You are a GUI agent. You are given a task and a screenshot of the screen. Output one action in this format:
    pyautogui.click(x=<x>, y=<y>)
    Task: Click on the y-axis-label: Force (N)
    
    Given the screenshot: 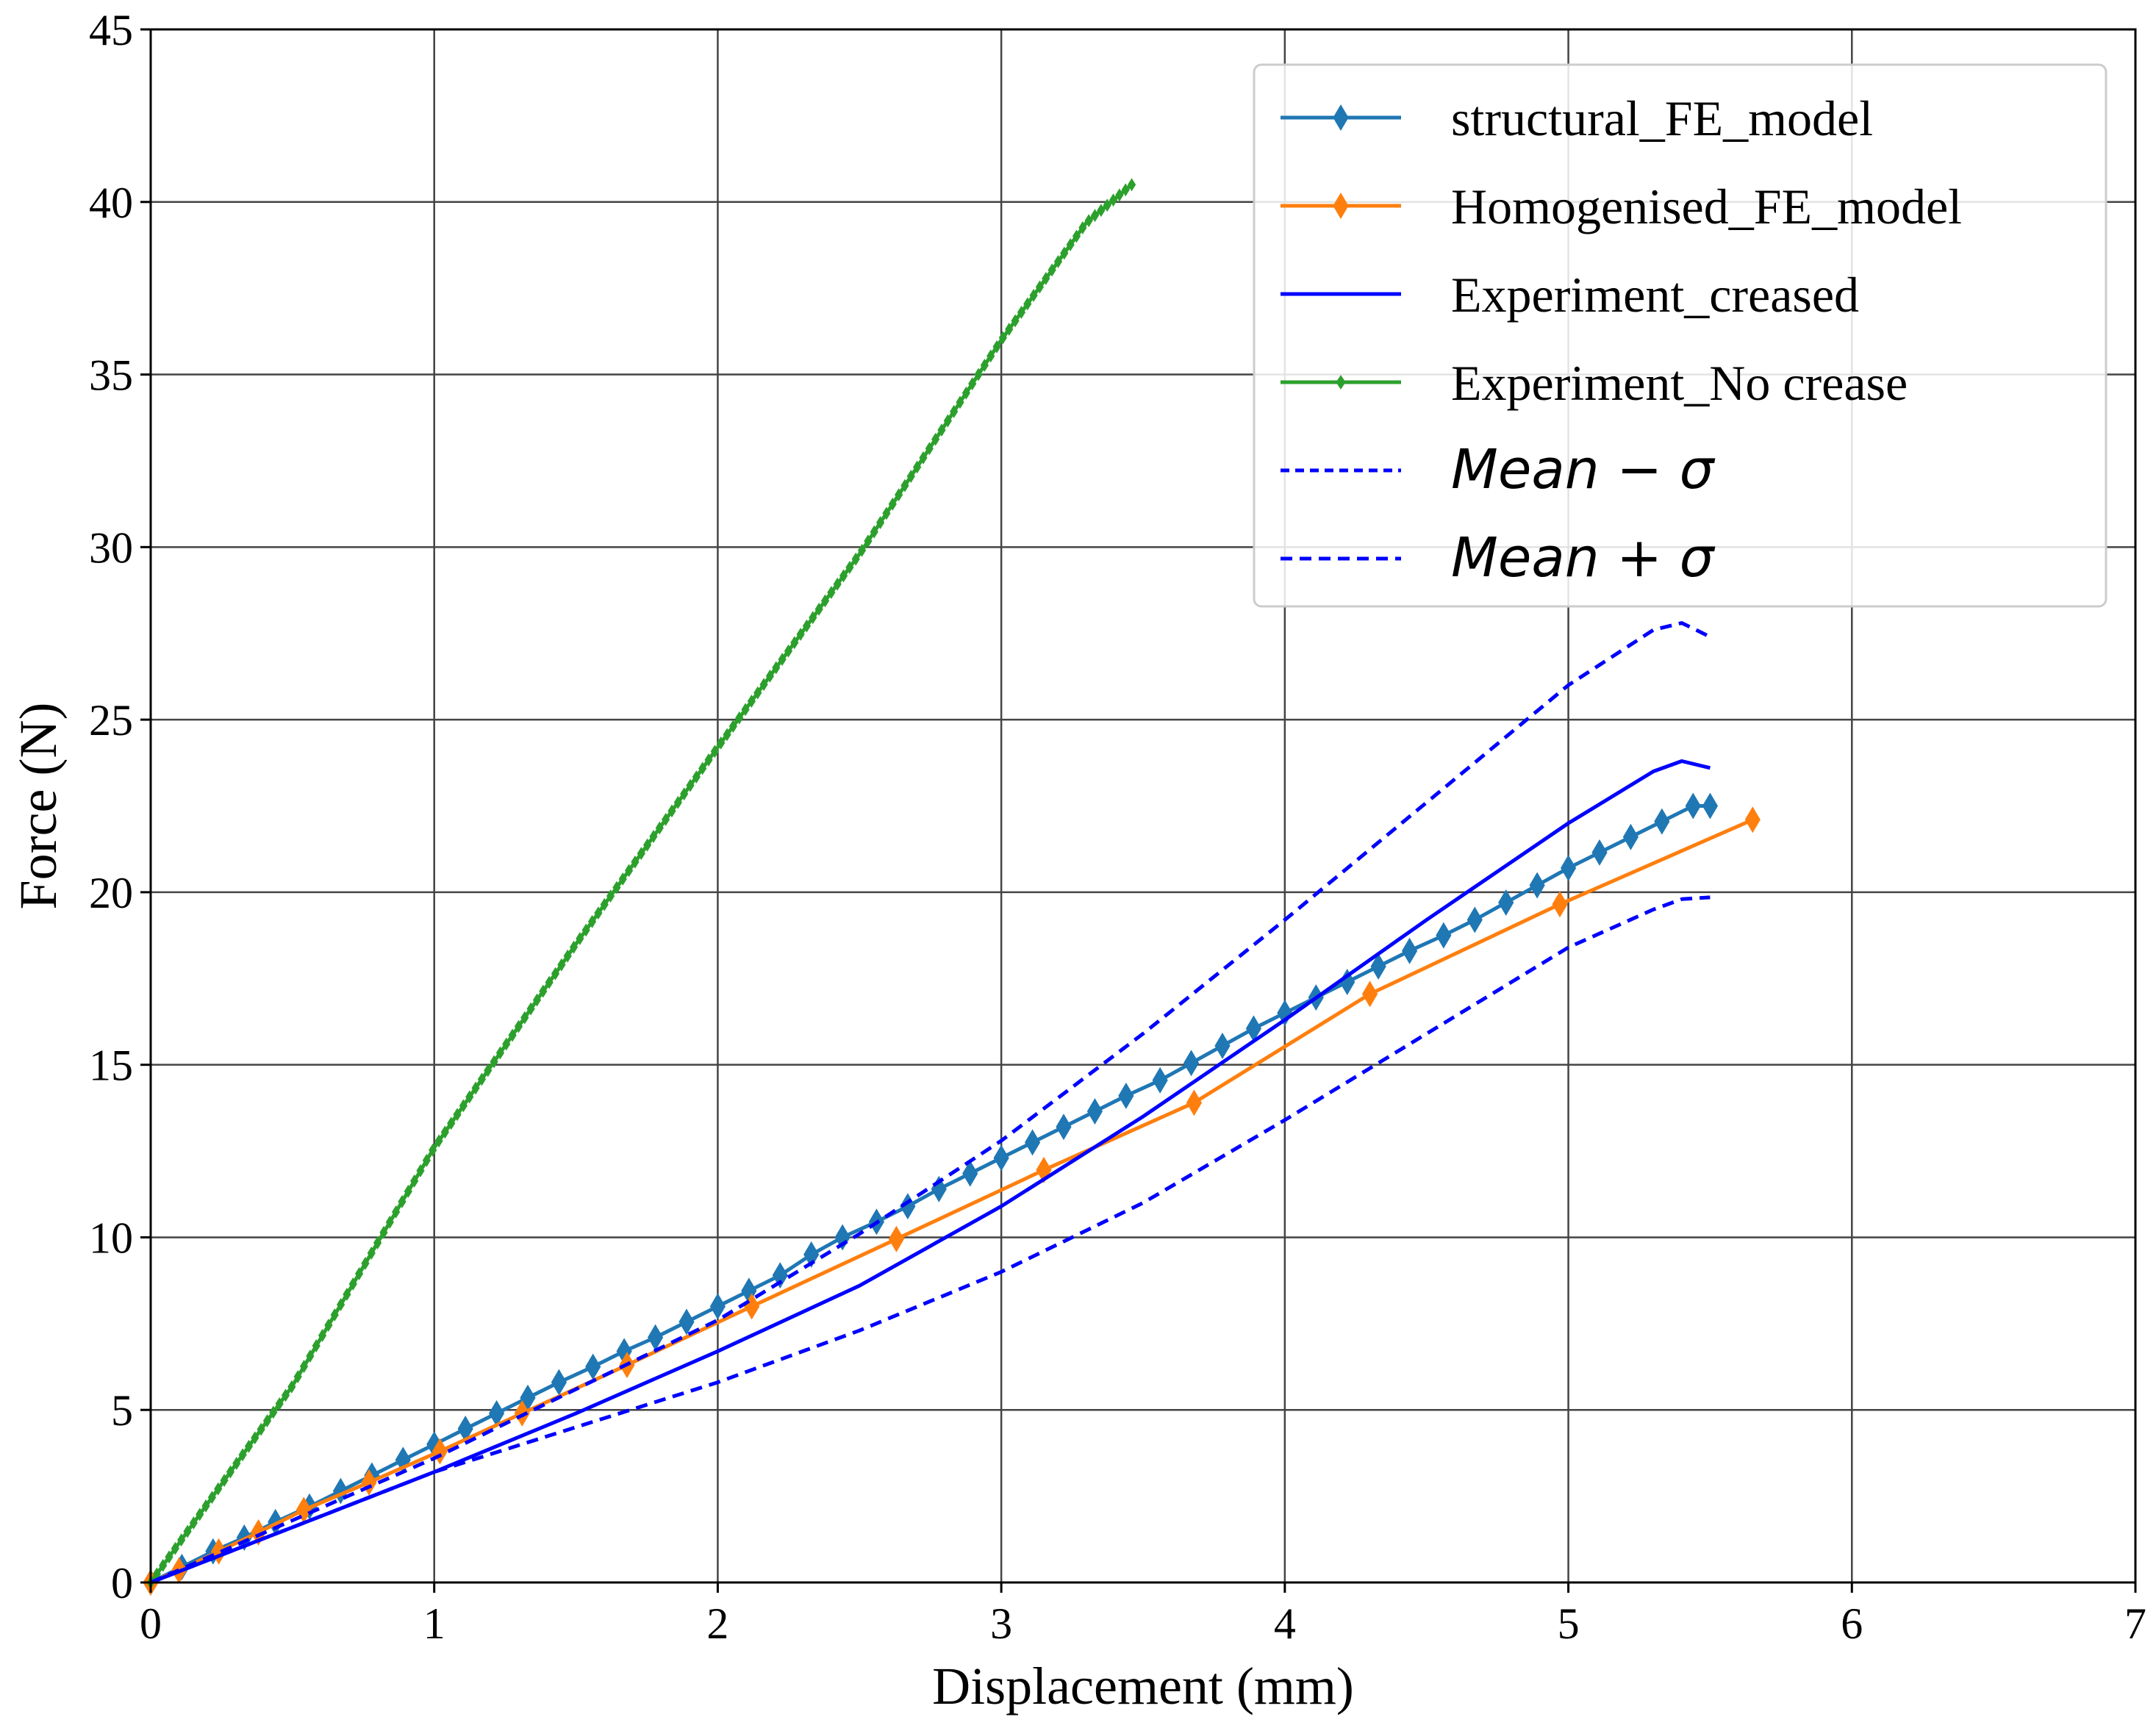 What is the action you would take?
    pyautogui.click(x=38, y=806)
    